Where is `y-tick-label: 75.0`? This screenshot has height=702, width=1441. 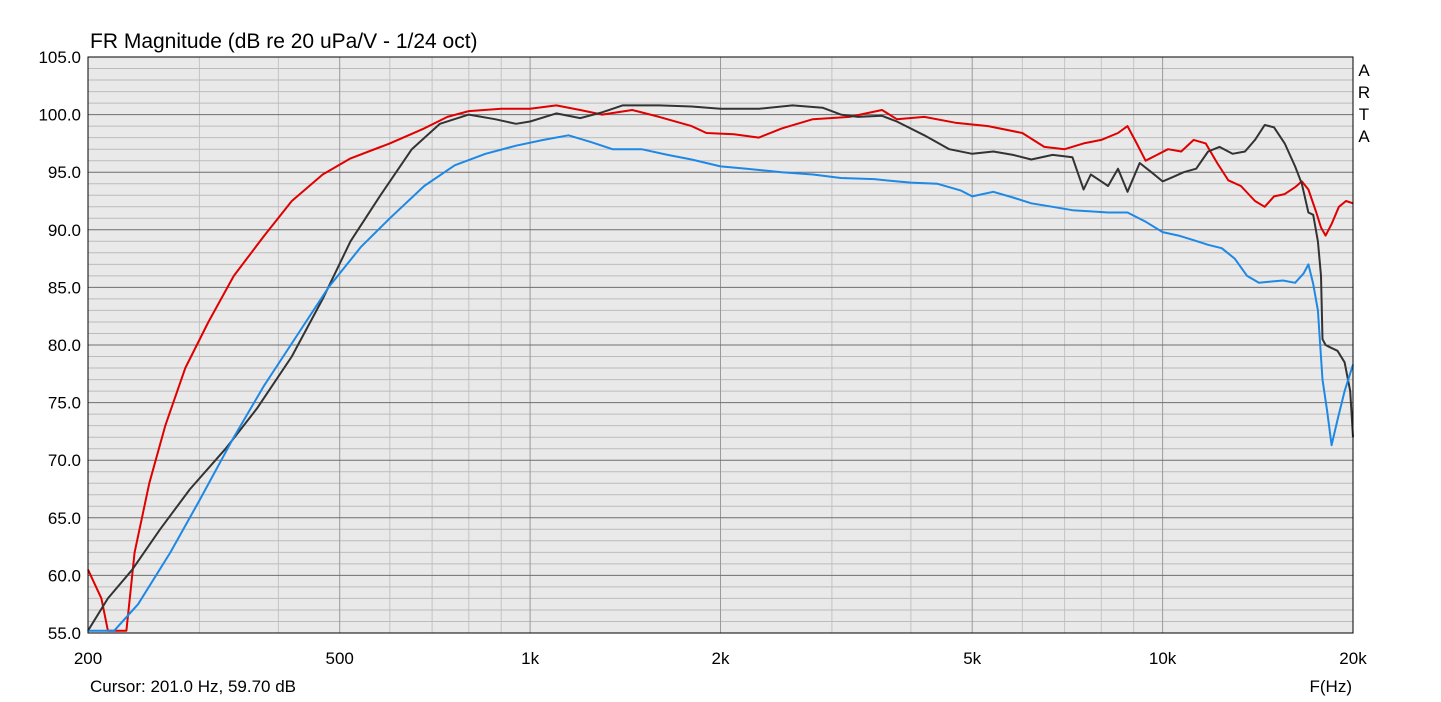
y-tick-label: 75.0 is located at coordinates (64, 403).